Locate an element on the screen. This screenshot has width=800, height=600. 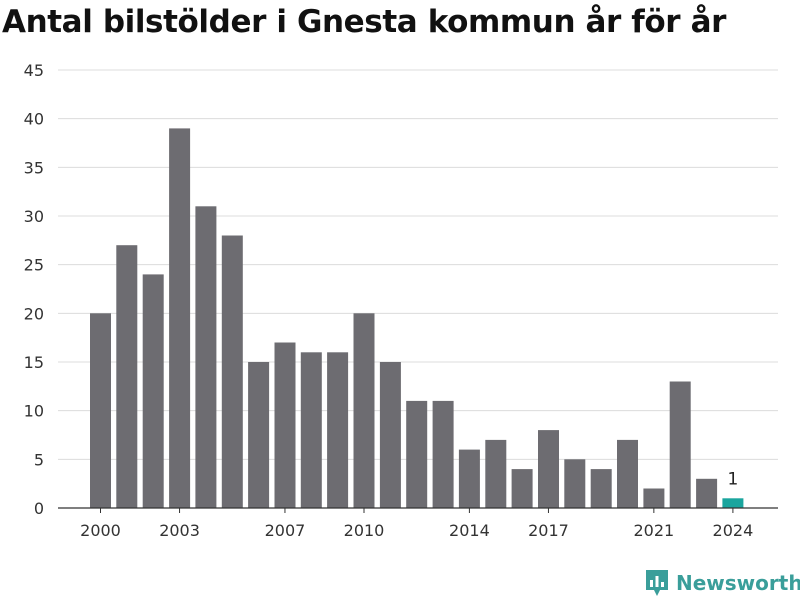
x-tick-label: 2010 is located at coordinates (364, 530).